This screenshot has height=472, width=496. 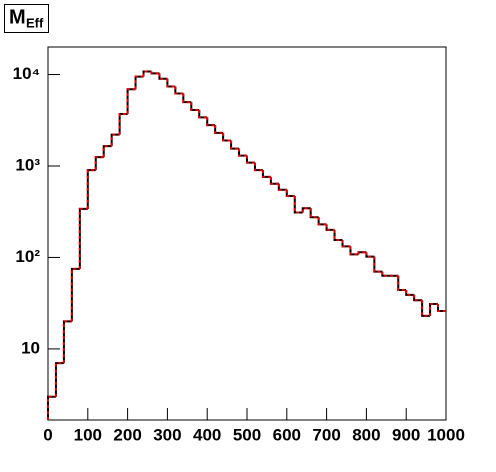 What do you see at coordinates (366, 434) in the screenshot?
I see `x-tick-label: 800` at bounding box center [366, 434].